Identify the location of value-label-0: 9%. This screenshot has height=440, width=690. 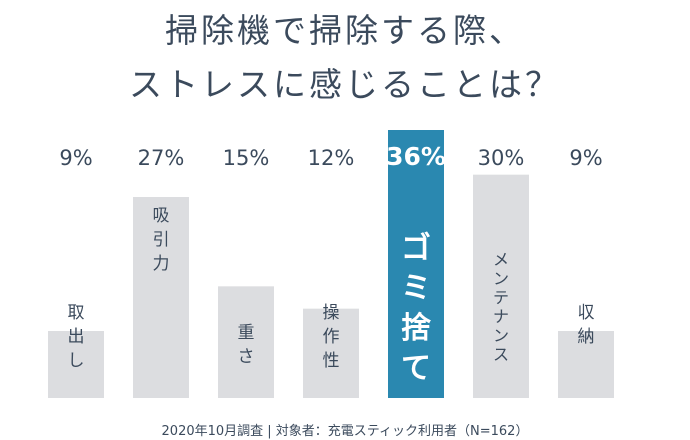
(75, 158).